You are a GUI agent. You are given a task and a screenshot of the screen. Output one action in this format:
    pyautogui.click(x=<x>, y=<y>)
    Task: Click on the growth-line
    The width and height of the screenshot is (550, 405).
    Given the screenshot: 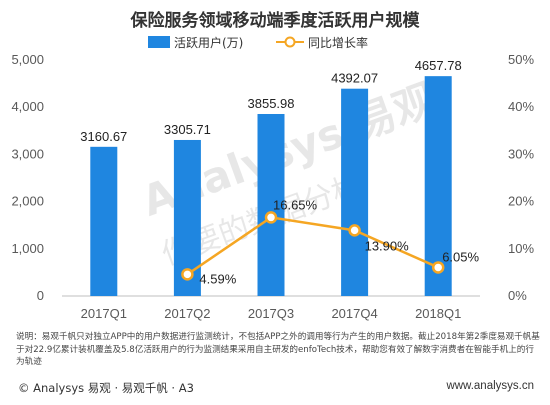 What is the action you would take?
    pyautogui.click(x=312, y=246)
    